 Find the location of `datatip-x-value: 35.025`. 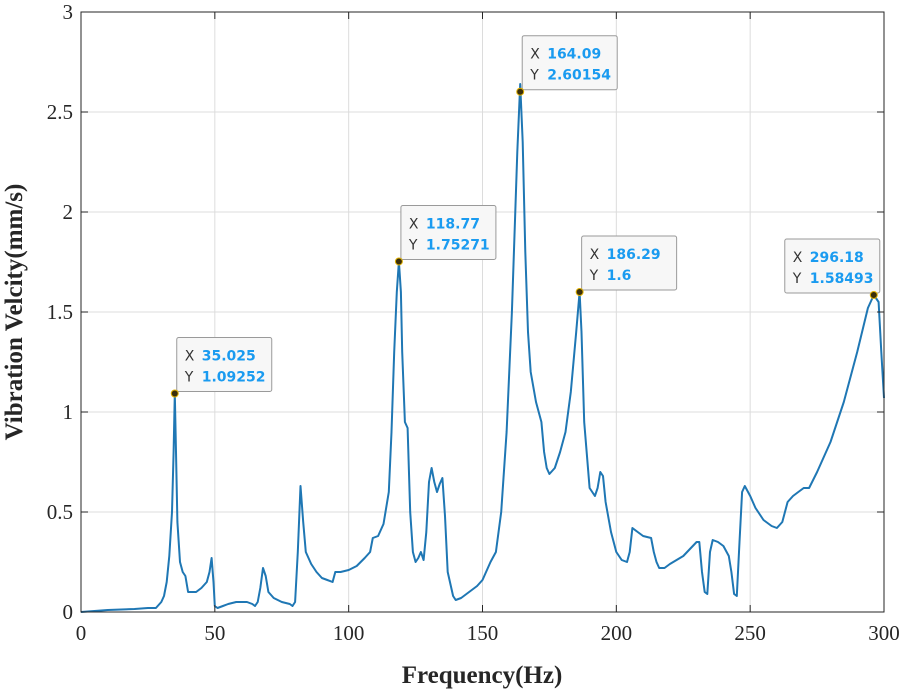

datatip-x-value: 35.025 is located at coordinates (229, 356).